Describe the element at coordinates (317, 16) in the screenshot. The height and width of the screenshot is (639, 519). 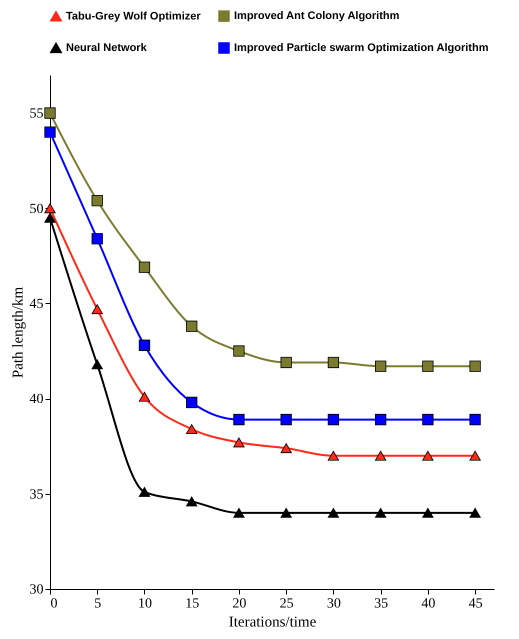
I see `legend-label: Improved Ant Colony Algorithm` at that location.